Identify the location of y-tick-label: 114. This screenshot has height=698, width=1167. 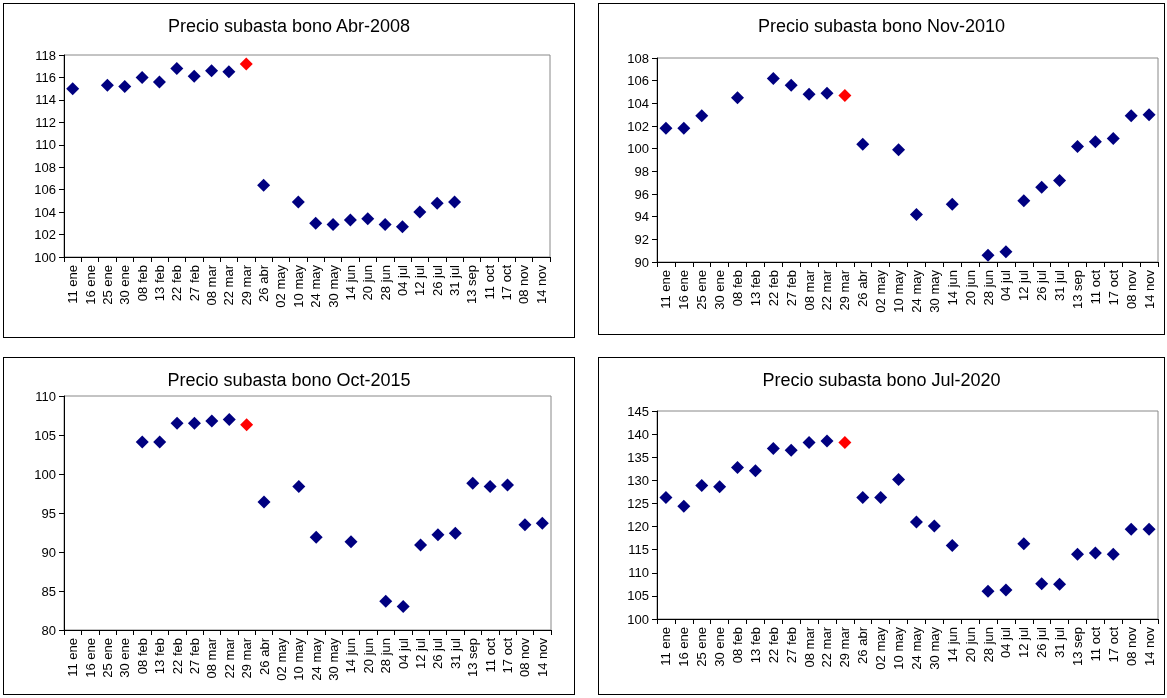
(45, 100).